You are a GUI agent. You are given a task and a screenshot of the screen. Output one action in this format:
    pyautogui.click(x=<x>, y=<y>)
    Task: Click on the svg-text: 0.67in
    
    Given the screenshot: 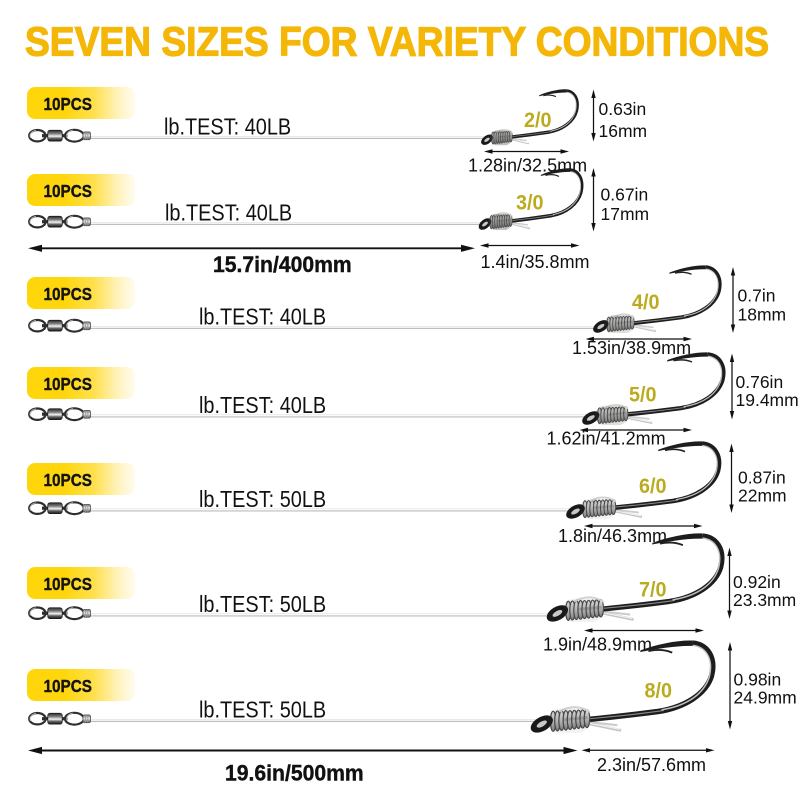 What is the action you would take?
    pyautogui.click(x=625, y=195)
    